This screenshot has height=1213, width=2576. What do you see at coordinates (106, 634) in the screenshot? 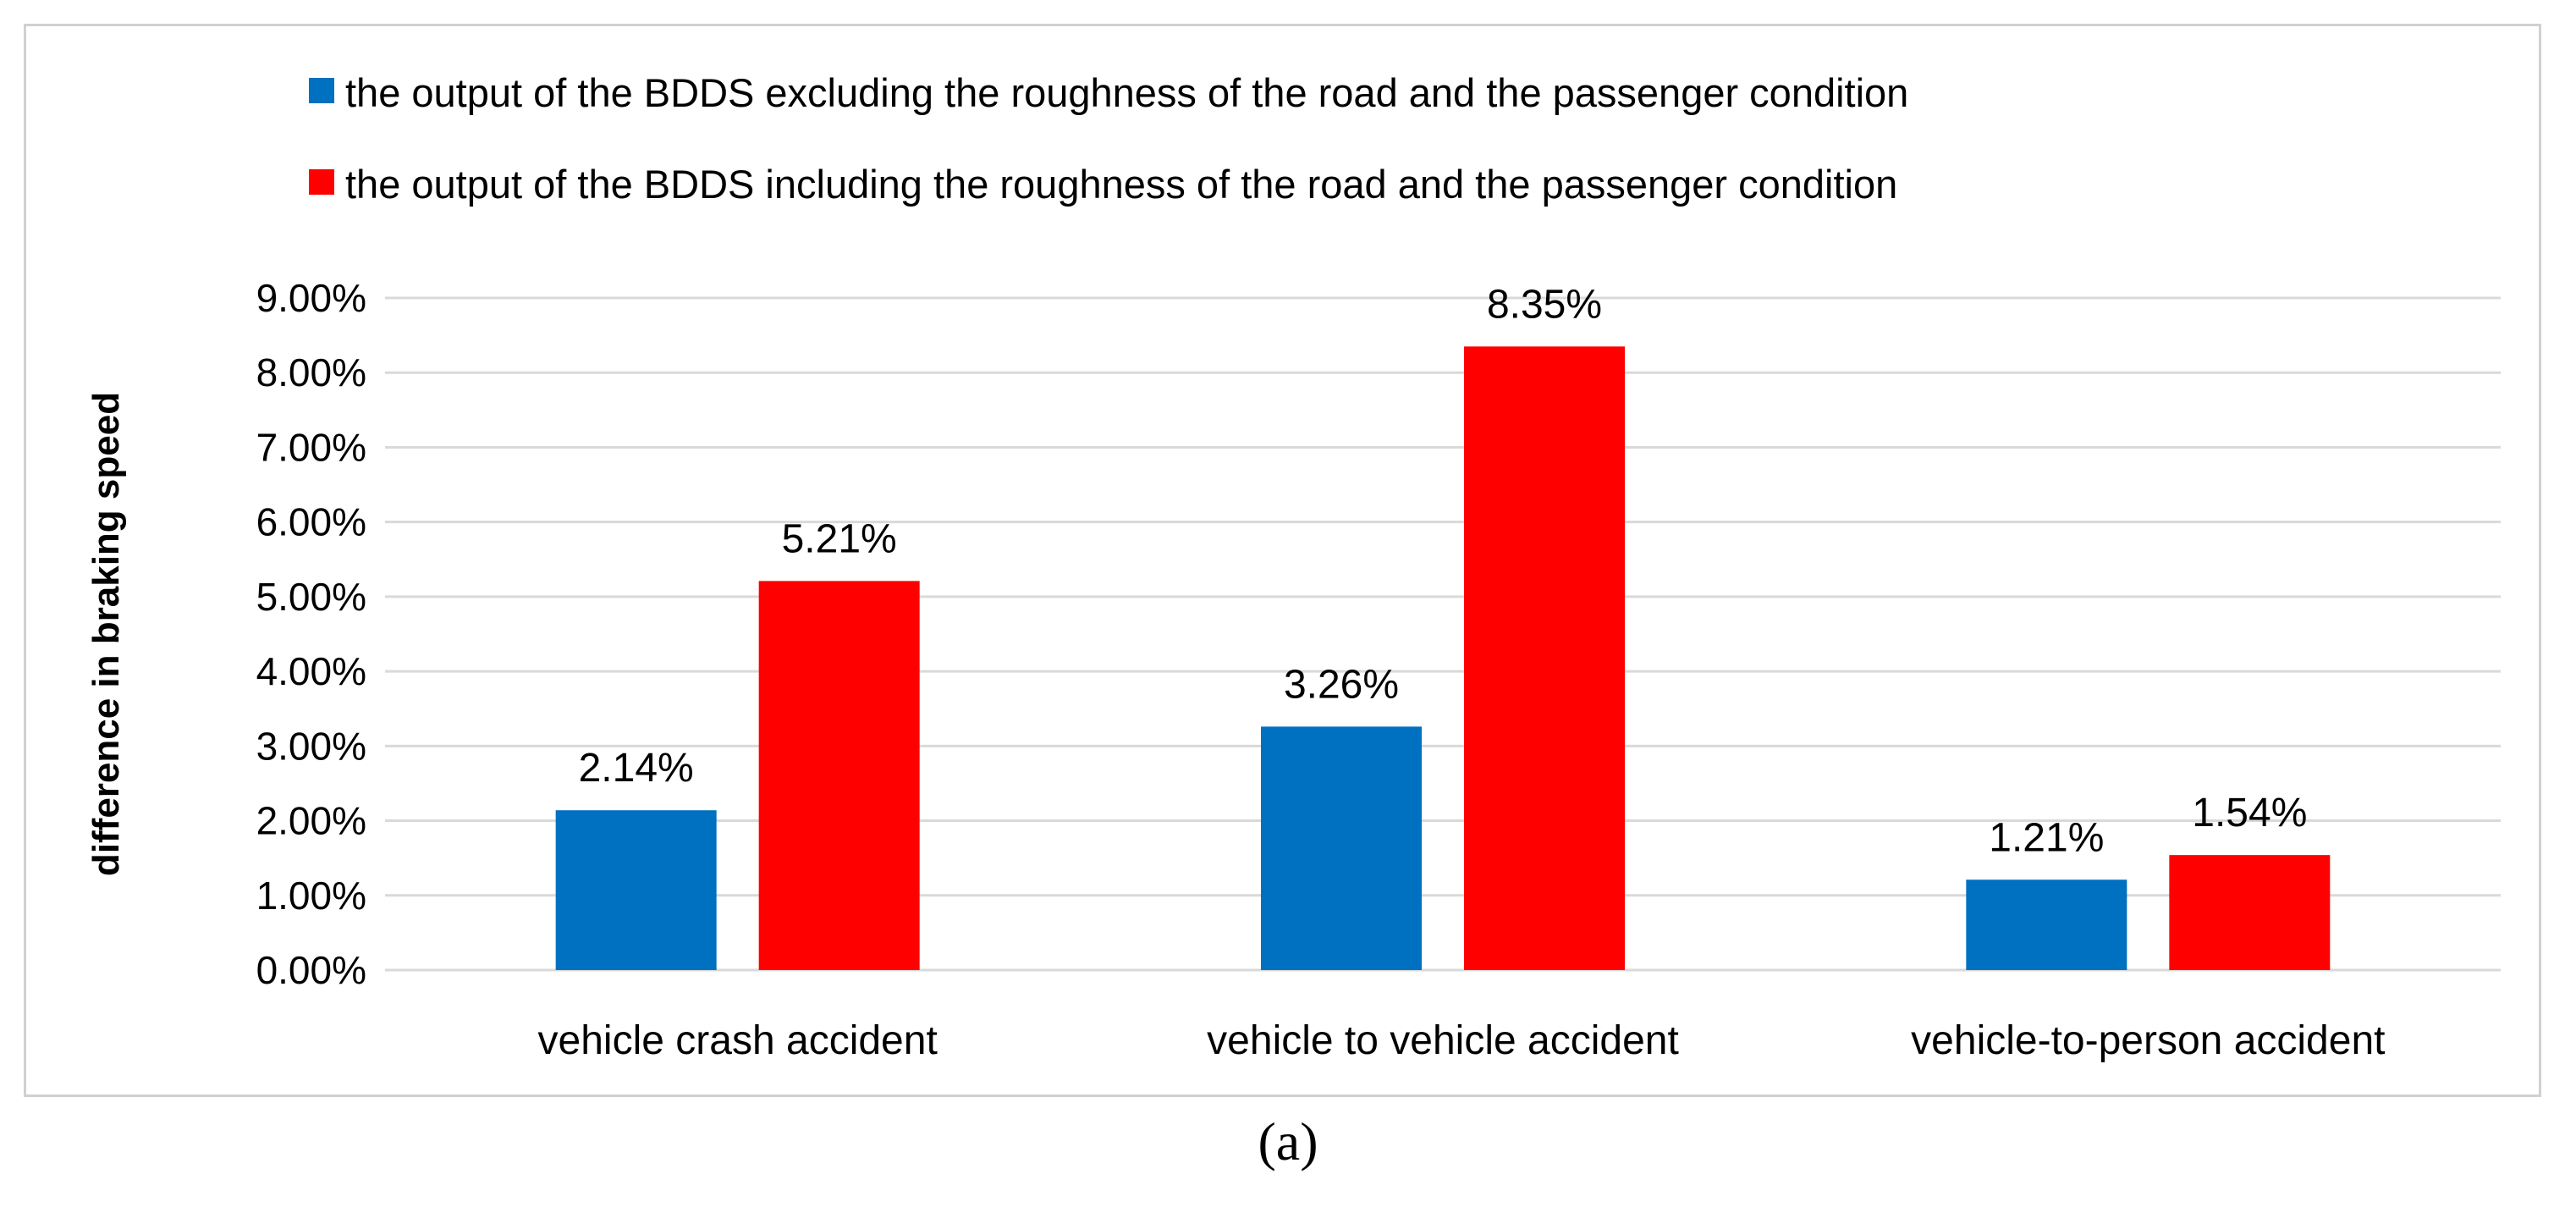
I see `y-axis-title: difference in braking speed` at bounding box center [106, 634].